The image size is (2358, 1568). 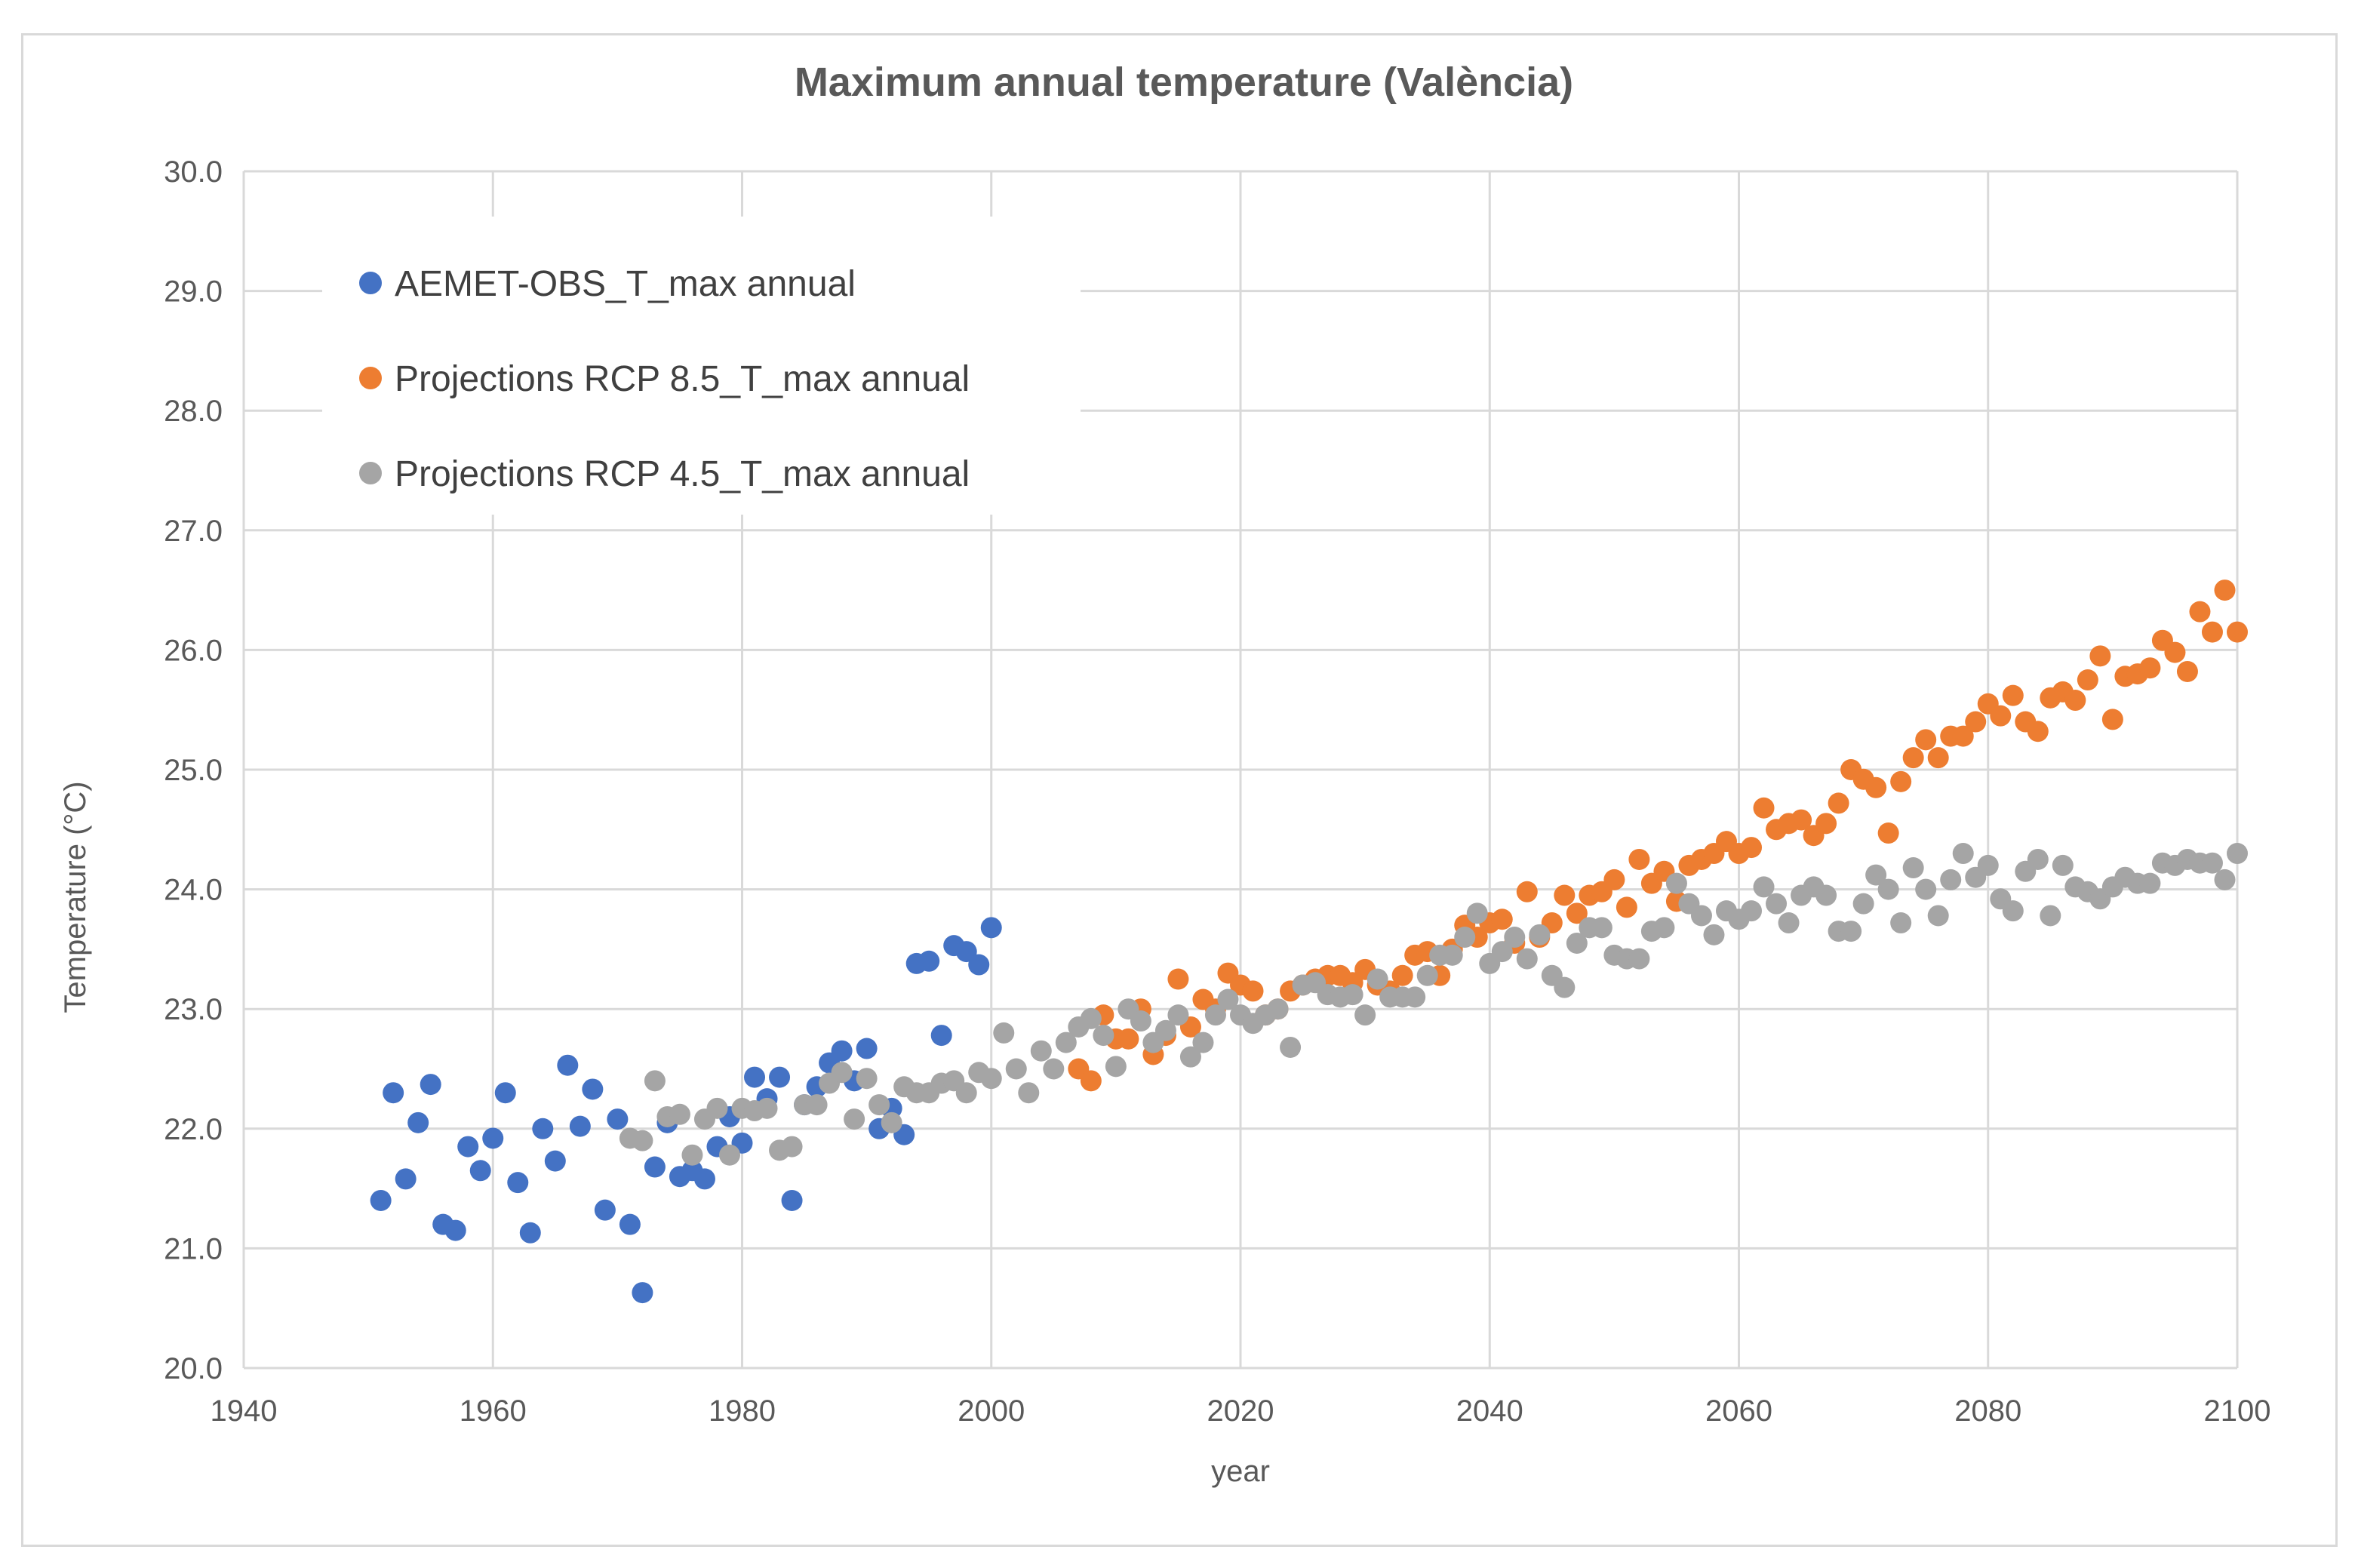 What do you see at coordinates (682, 379) in the screenshot?
I see `legend-item-rcp85-label: Projections RCP 8.5_T_max annual` at bounding box center [682, 379].